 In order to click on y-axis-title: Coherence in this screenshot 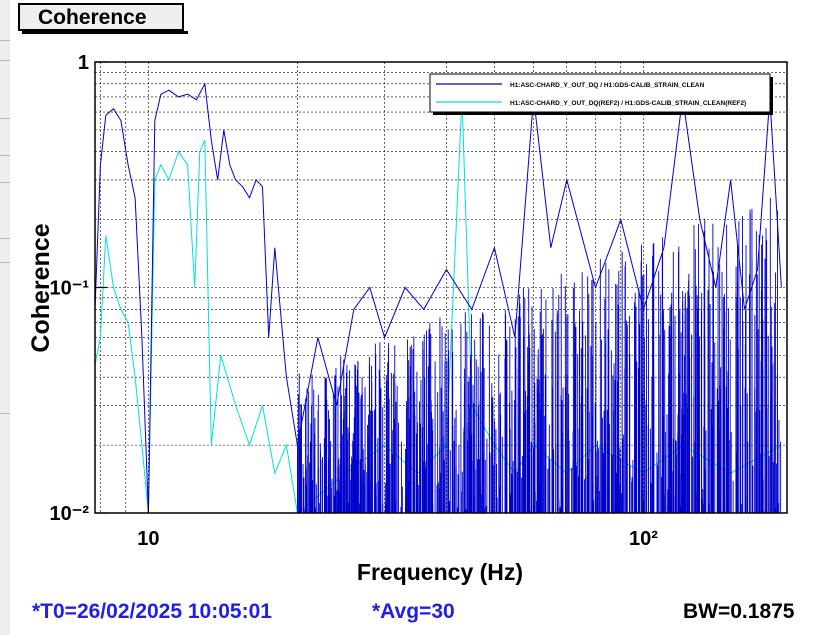, I will do `click(41, 287)`.